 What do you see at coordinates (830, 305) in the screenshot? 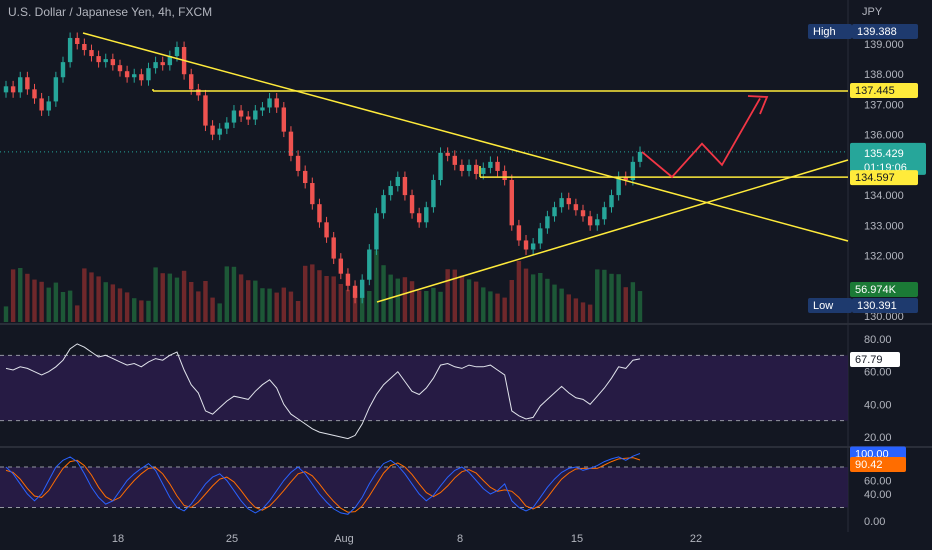
I see `low-label-bg` at bounding box center [830, 305].